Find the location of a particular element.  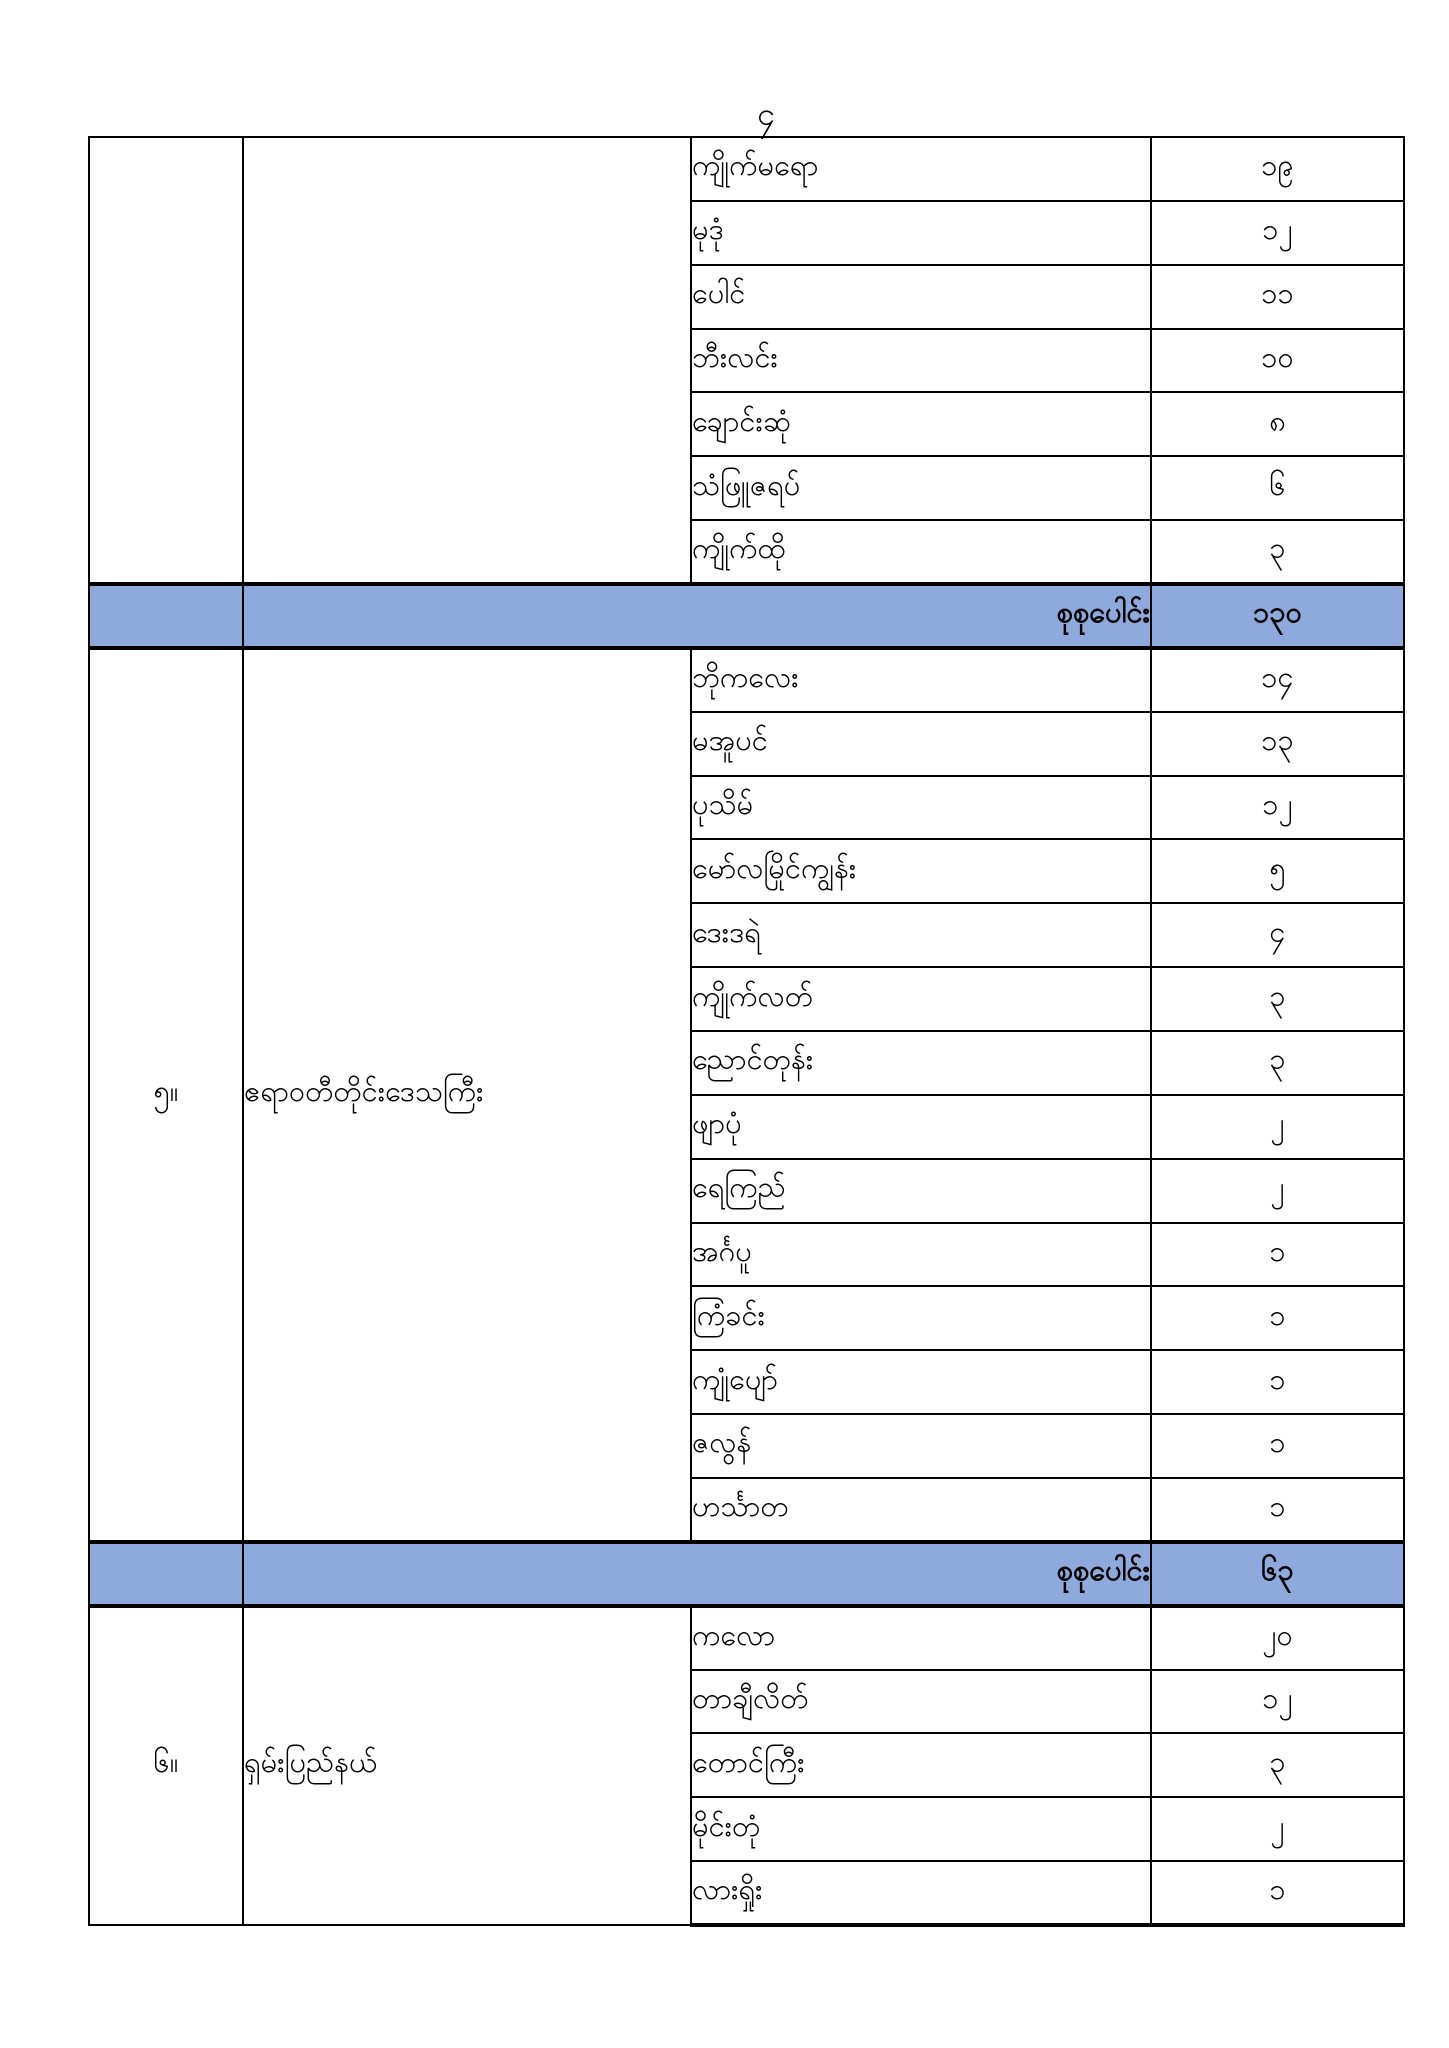

table-row: မုဒုံ ၁၂ is located at coordinates (747, 232).